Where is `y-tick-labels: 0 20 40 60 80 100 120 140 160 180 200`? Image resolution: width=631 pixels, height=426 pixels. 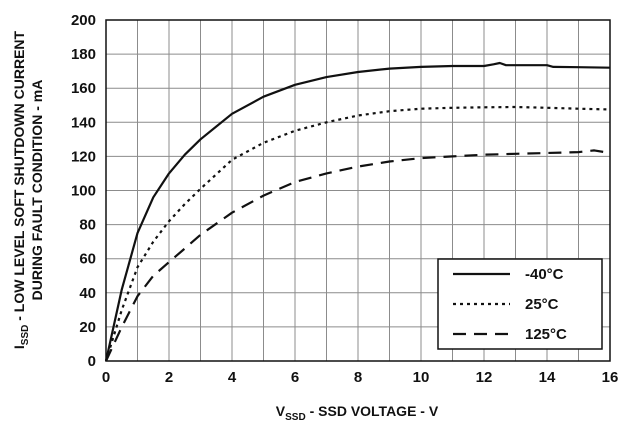 y-tick-labels: 0 20 40 60 80 100 120 140 160 180 200 is located at coordinates (83, 191).